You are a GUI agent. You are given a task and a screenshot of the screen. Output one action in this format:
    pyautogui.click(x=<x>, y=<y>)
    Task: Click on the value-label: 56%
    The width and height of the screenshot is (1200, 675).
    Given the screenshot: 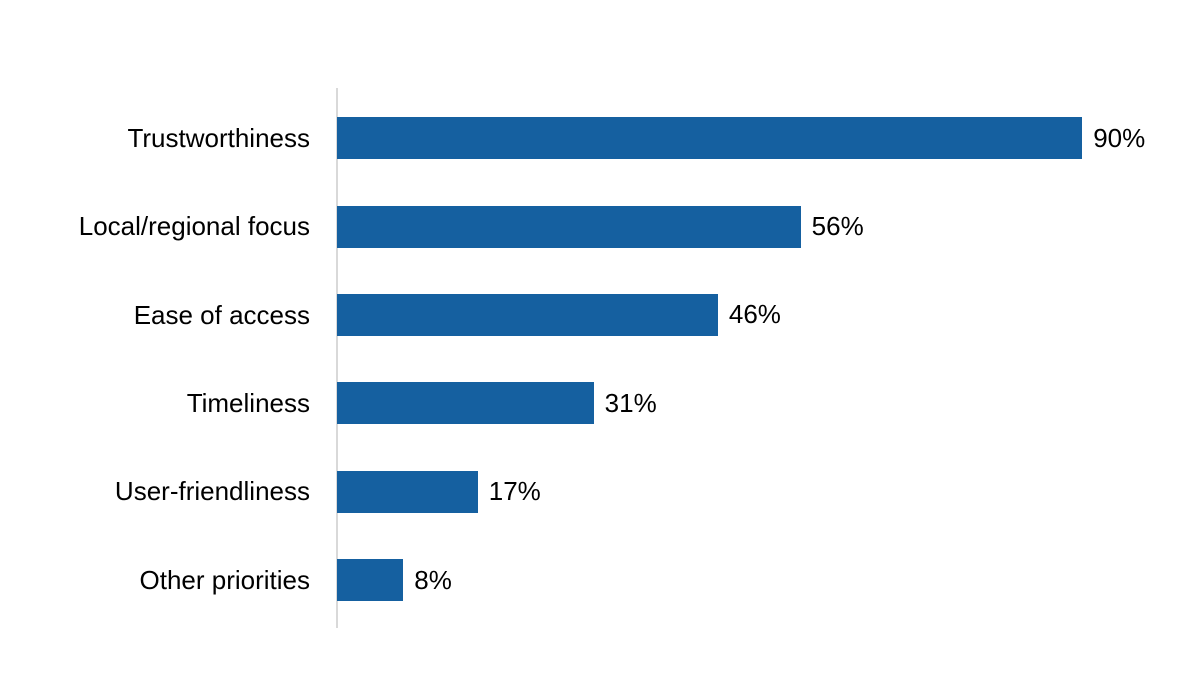 What is the action you would take?
    pyautogui.click(x=837, y=226)
    